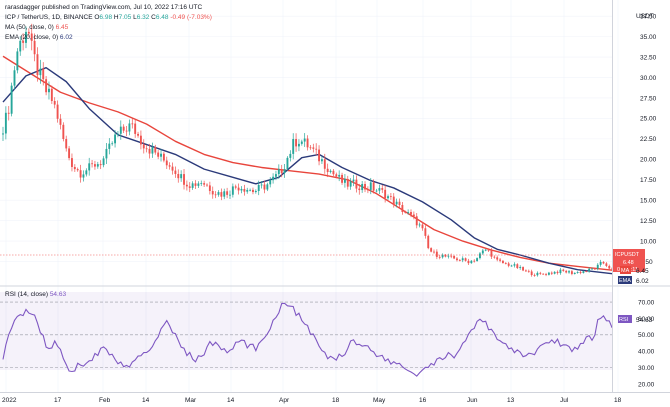 The width and height of the screenshot is (670, 407). Describe the element at coordinates (648, 37) in the screenshot. I see `y-tick-label: 35.00` at that location.